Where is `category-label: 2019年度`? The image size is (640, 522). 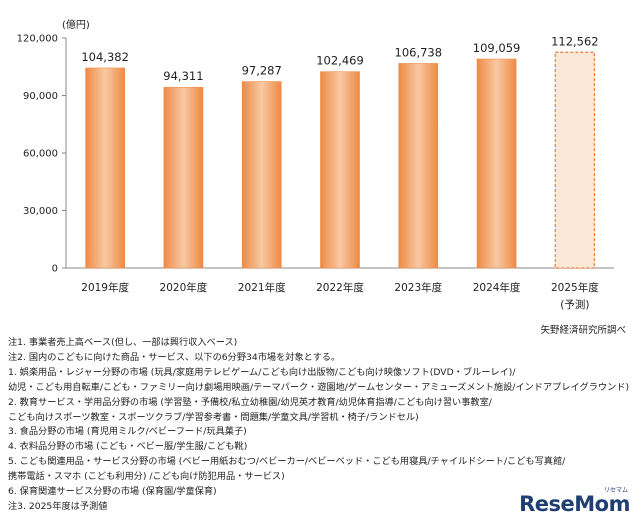
category-label: 2019年度 is located at coordinates (105, 287).